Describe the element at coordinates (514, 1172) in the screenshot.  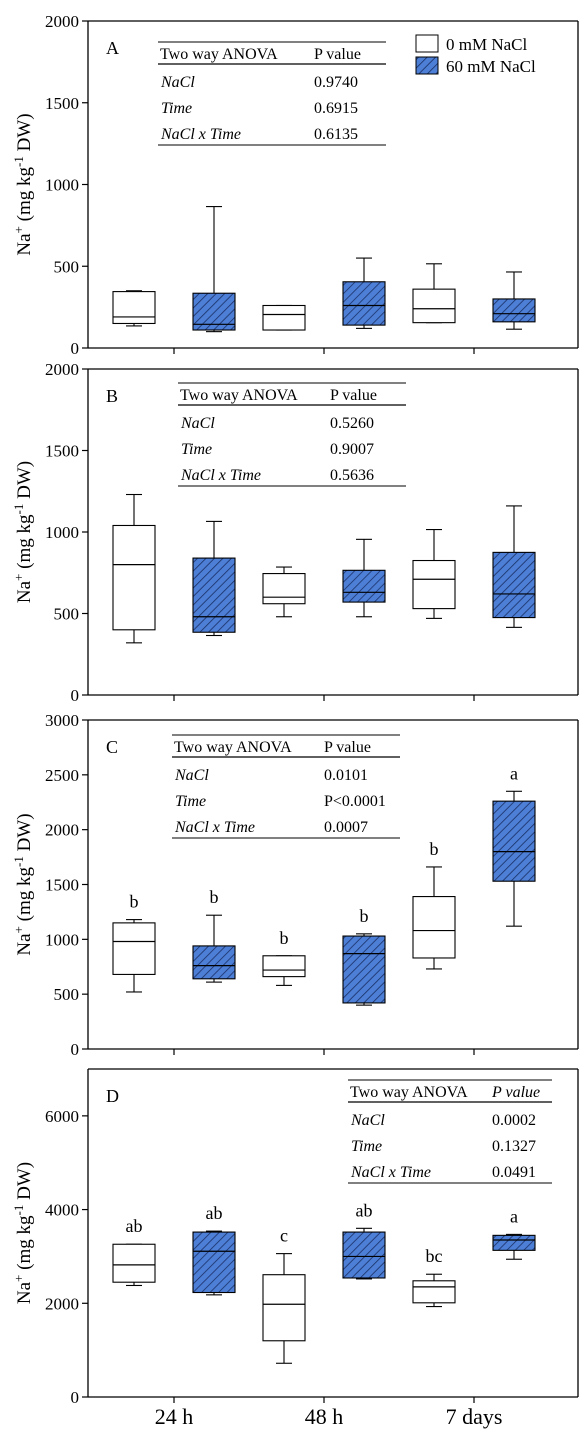
I see `anova-row-pvalue: 0.0491` at that location.